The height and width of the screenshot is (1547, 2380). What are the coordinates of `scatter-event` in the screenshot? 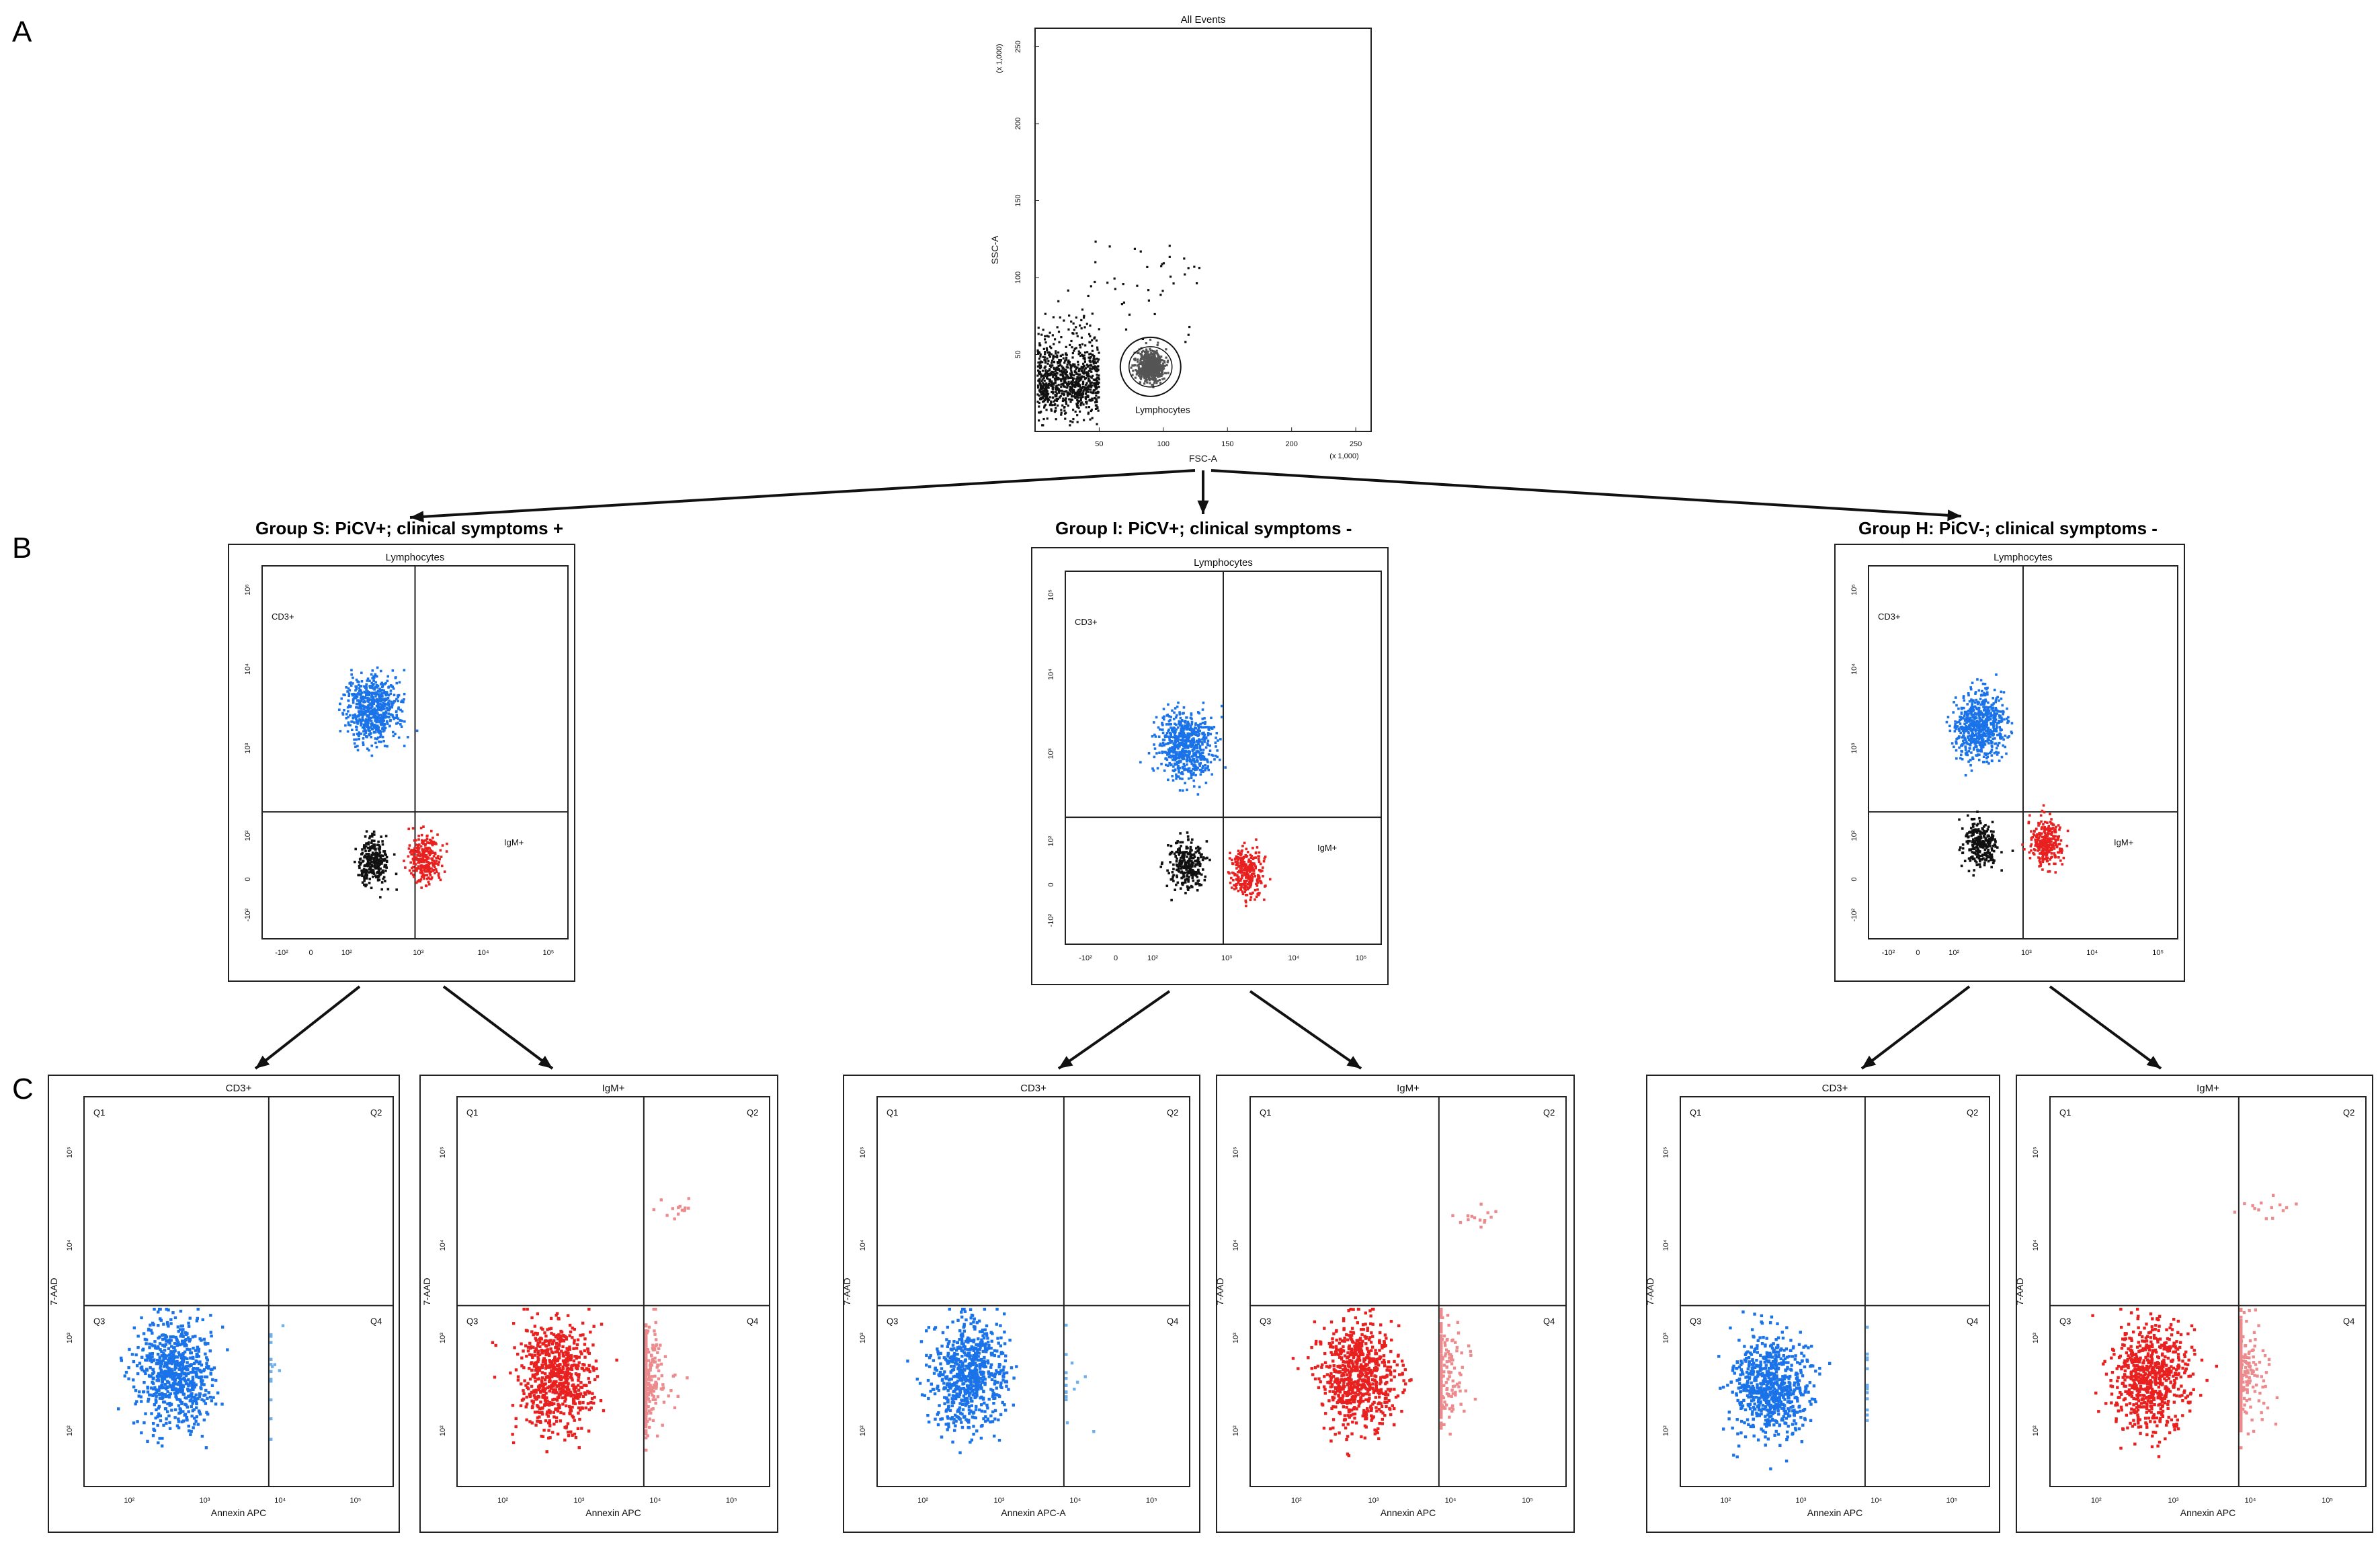 It's located at (1194, 266).